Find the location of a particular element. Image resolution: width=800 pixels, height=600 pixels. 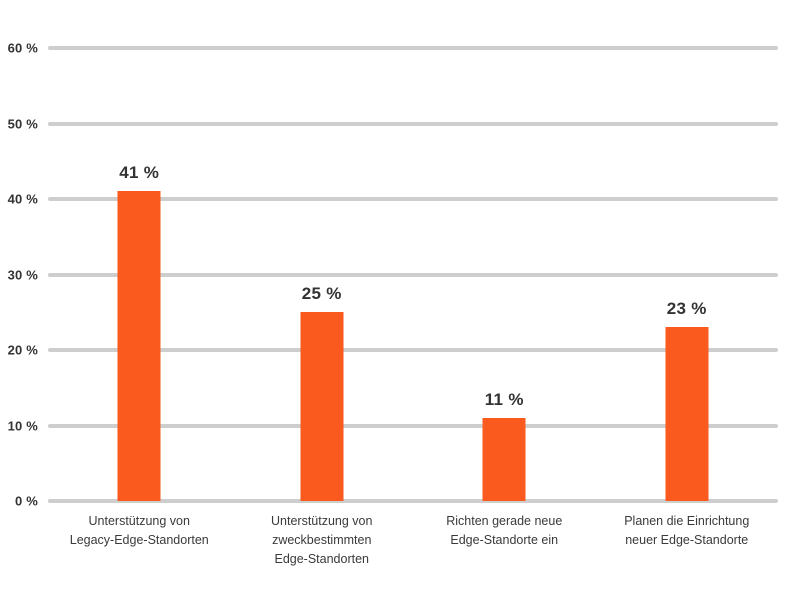

x-axis-tick-label-line: neuer Edge-Standorte is located at coordinates (687, 540).